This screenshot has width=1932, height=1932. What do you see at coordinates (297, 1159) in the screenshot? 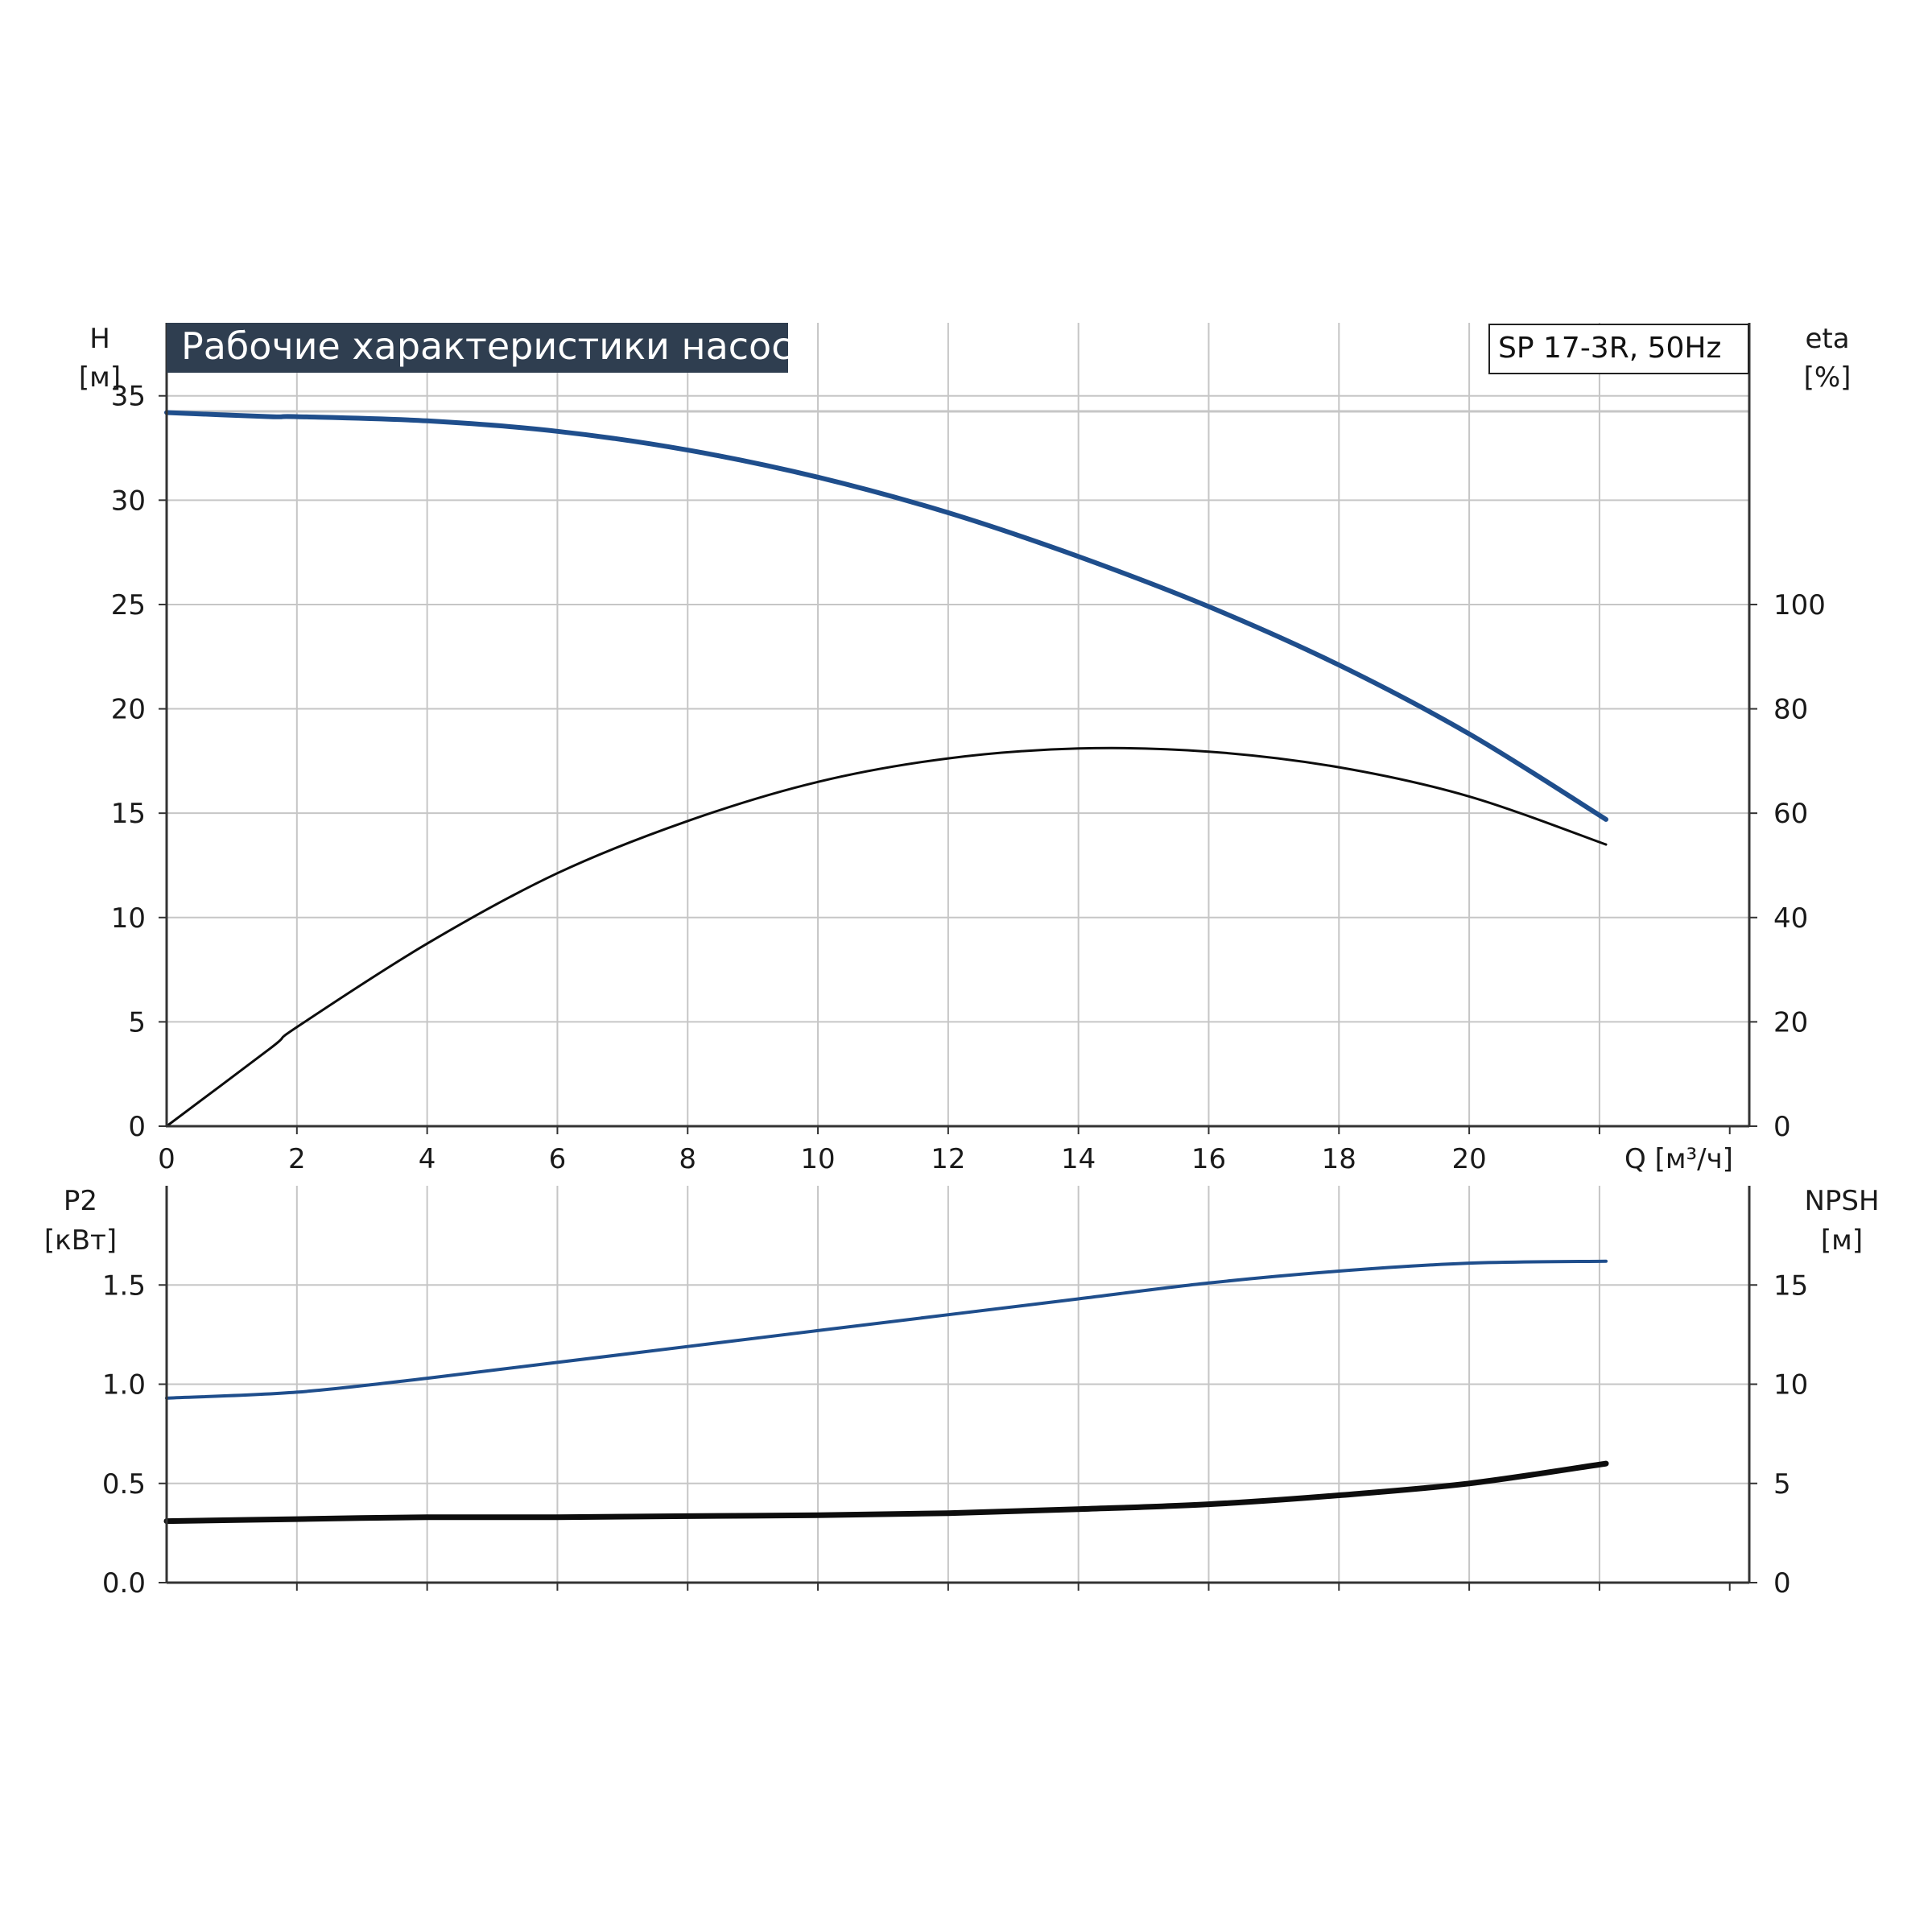
I see `x-axis-tick-label: 2` at bounding box center [297, 1159].